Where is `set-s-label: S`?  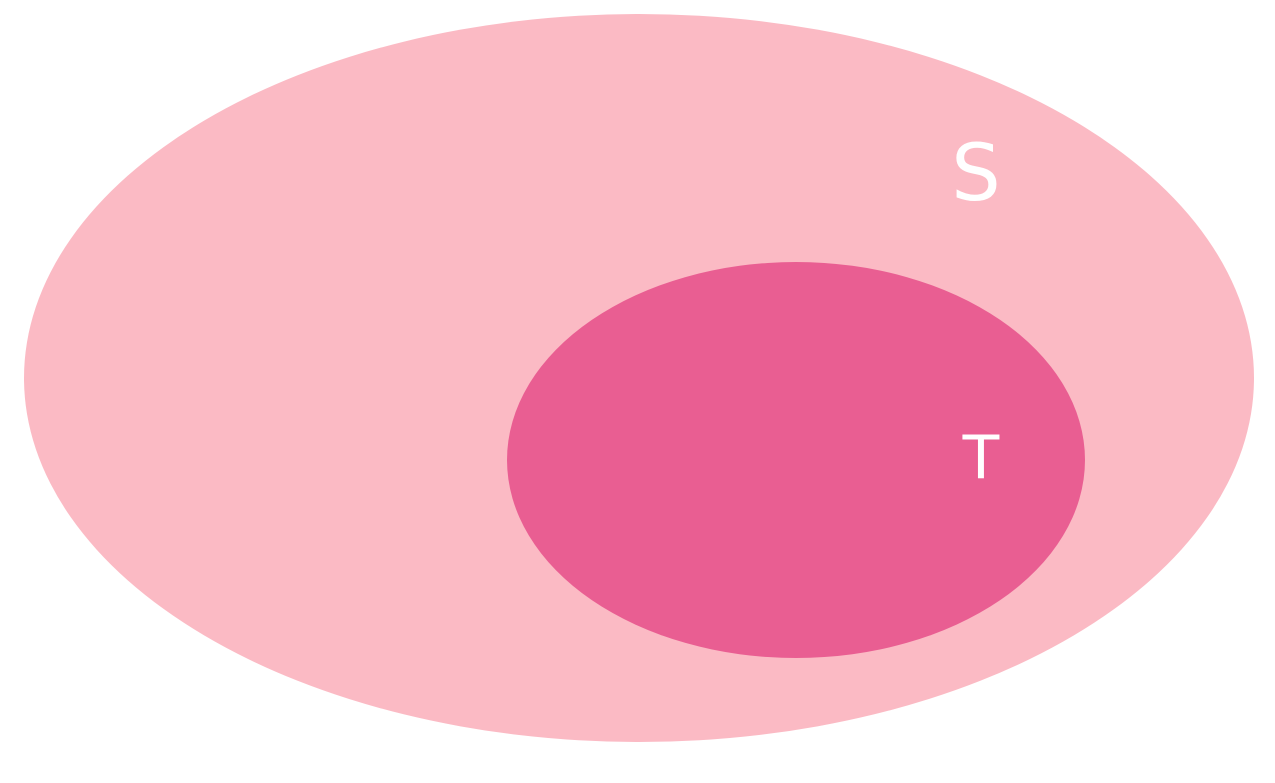
set-s-label: S is located at coordinates (976, 174).